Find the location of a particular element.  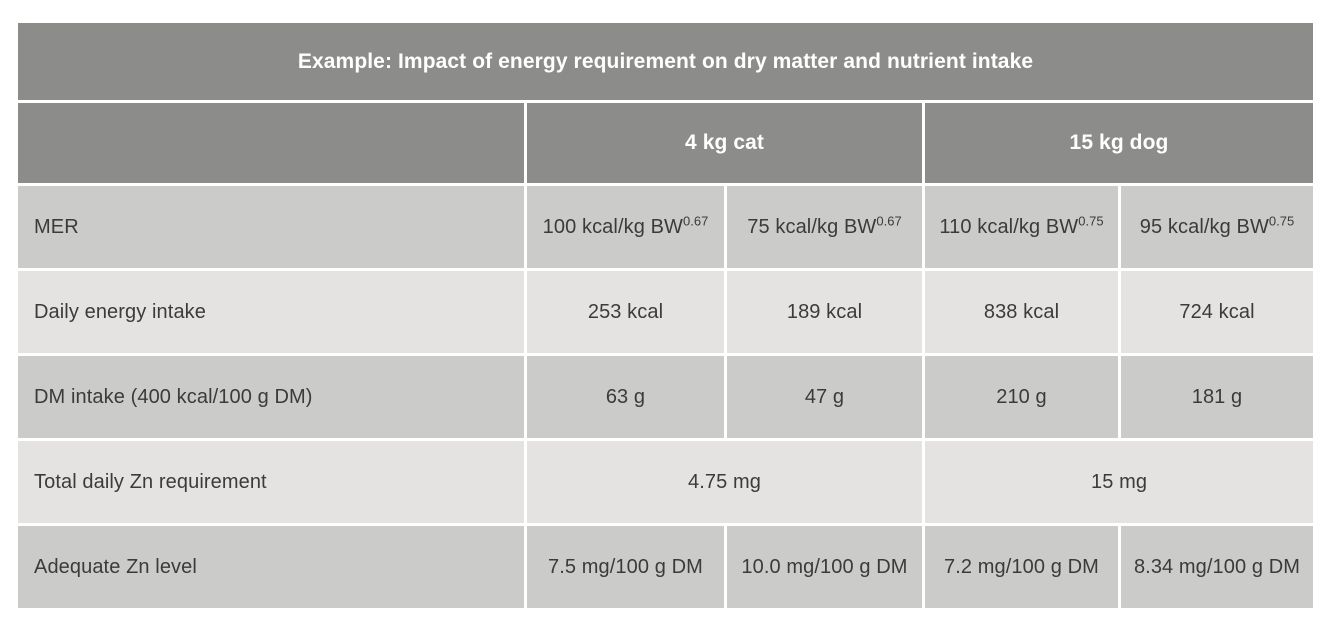

cell-mer-cat-2: 75 kcal/kg BW0.67 is located at coordinates (824, 227).